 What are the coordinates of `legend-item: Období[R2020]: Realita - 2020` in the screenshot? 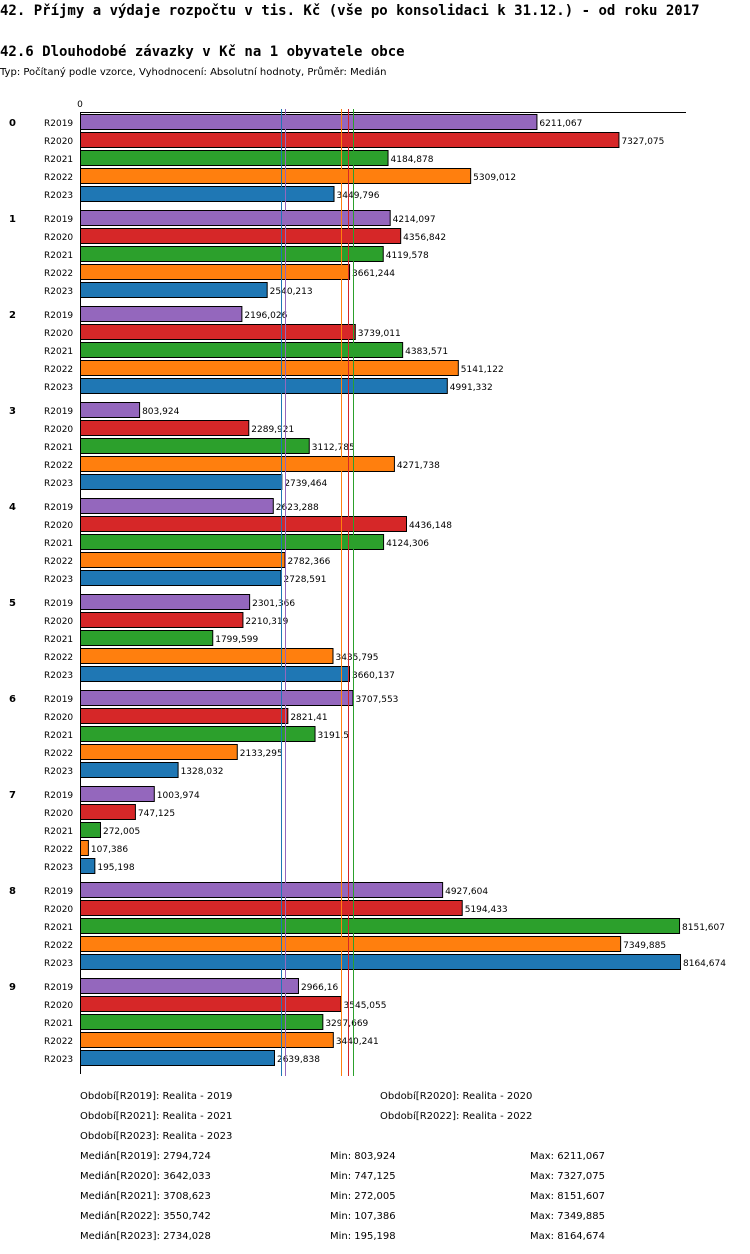 It's located at (456, 1096).